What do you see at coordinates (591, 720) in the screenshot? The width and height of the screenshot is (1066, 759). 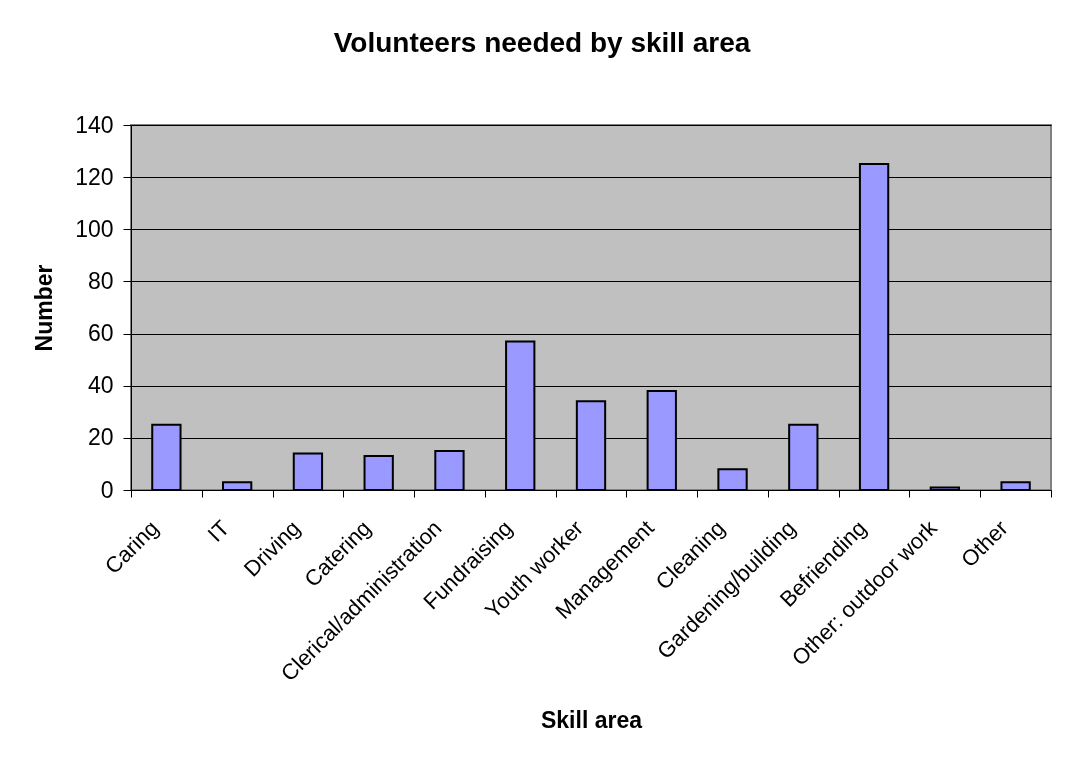 I see `x-axis-title: Skill area` at bounding box center [591, 720].